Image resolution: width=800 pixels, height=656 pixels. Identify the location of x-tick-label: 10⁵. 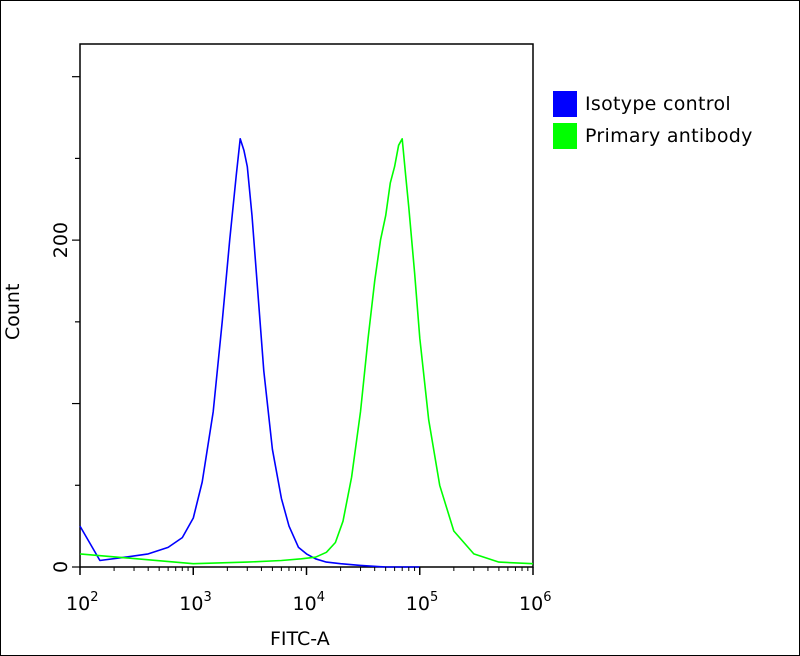
(422, 602).